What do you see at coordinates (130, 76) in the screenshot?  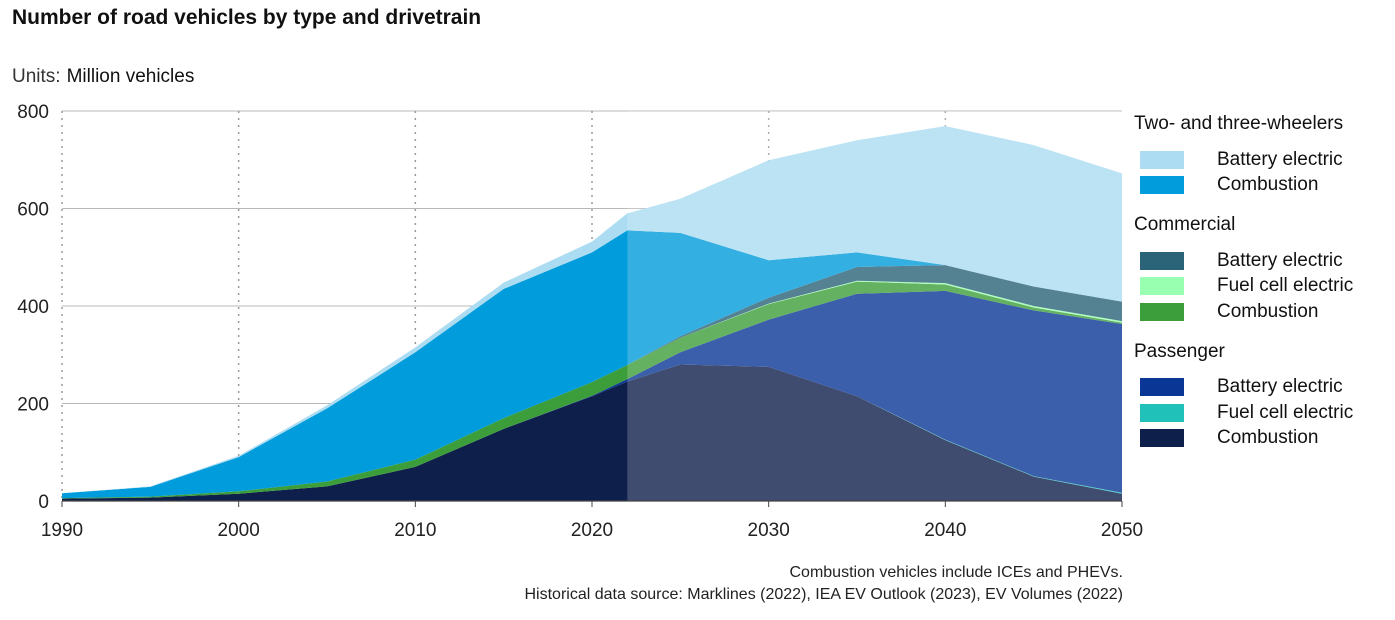 I see `units-value: Million vehicles` at bounding box center [130, 76].